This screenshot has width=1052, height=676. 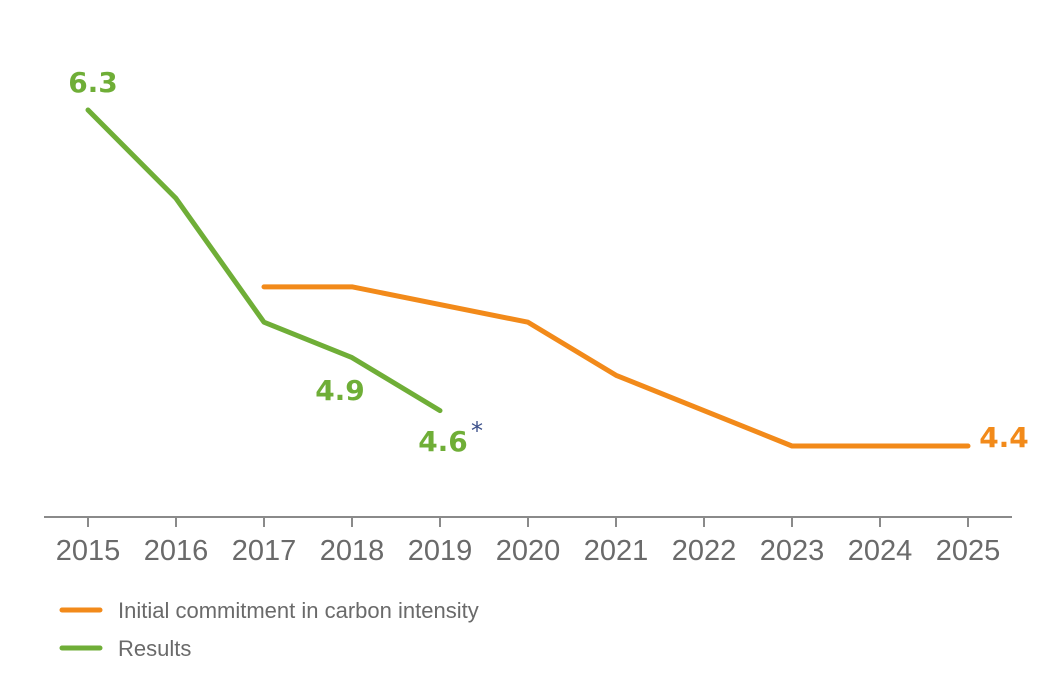 What do you see at coordinates (352, 551) in the screenshot?
I see `x-tick-label-2018: 2018` at bounding box center [352, 551].